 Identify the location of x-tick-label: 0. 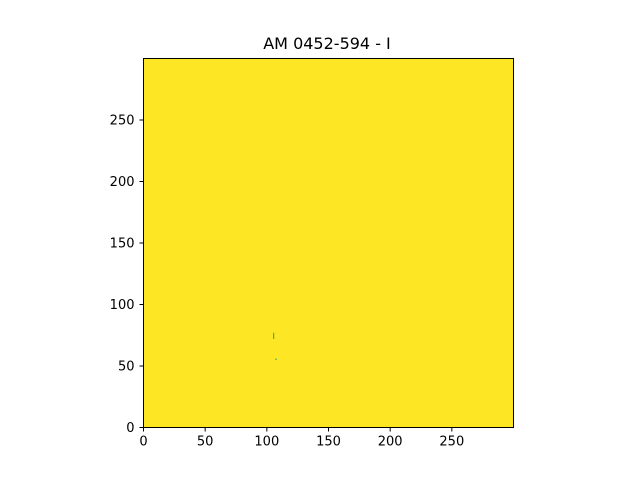
(143, 442).